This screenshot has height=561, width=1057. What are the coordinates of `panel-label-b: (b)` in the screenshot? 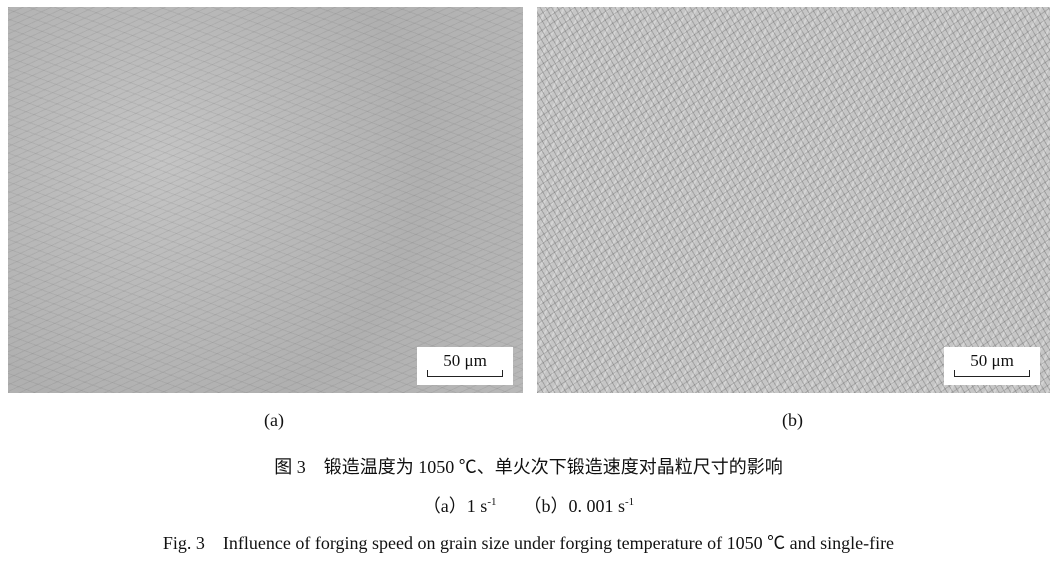 It's located at (792, 420).